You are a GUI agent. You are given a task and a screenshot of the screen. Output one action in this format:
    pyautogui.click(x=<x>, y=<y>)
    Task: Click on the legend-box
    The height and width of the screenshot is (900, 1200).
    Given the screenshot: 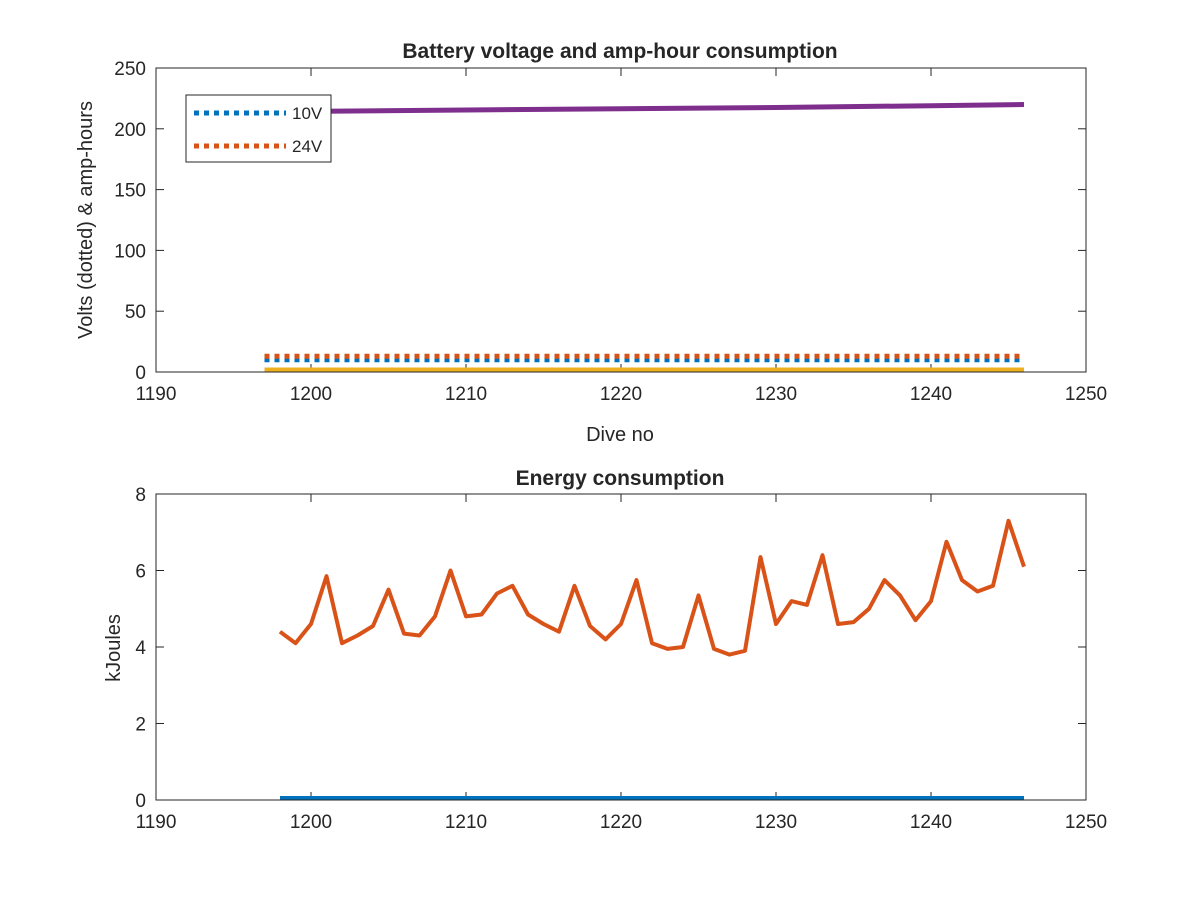 What is the action you would take?
    pyautogui.click(x=258, y=128)
    